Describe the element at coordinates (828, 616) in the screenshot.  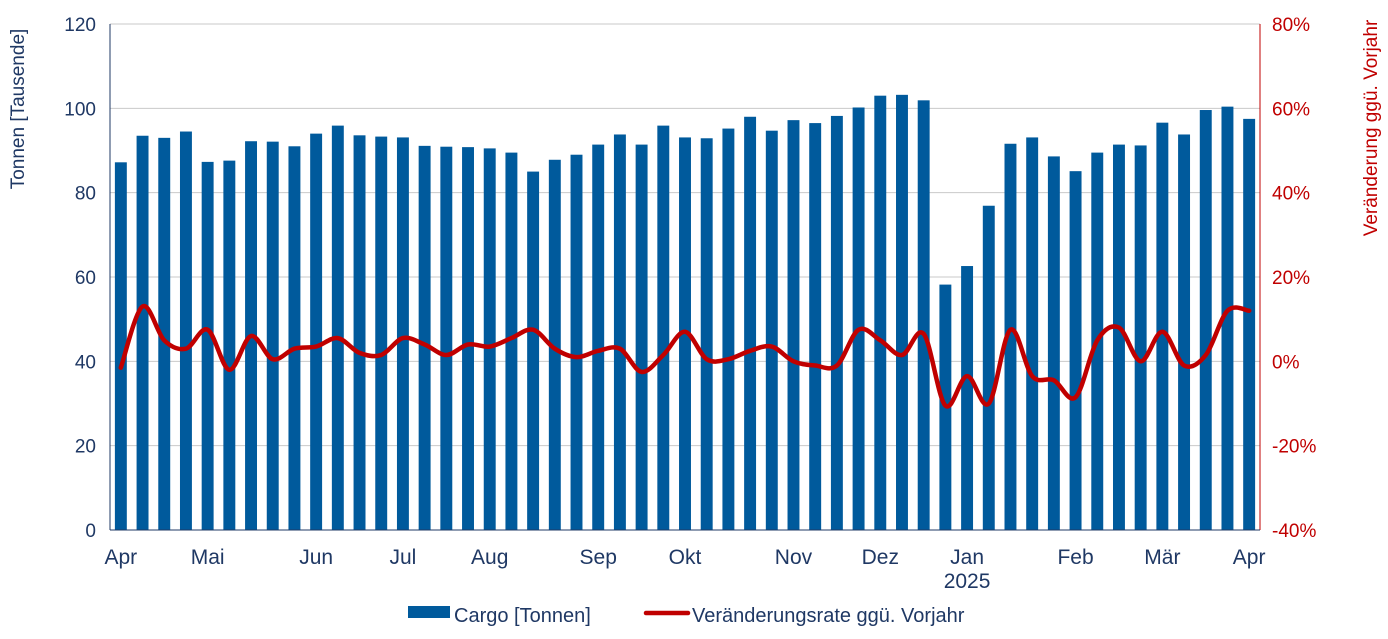
I see `legend-label-change-rate: Veränderungsrate ggü. Vorjahr` at that location.